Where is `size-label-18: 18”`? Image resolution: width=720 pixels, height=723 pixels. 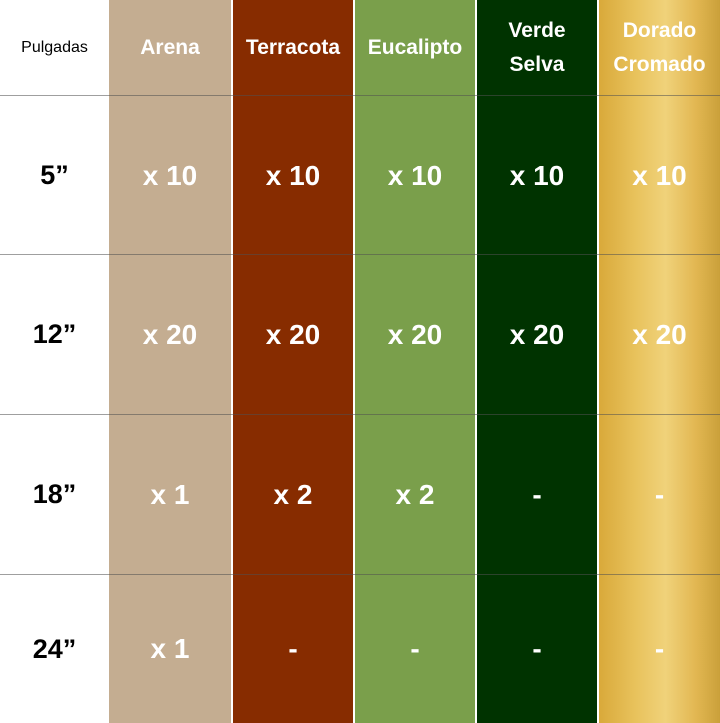 size-label-18: 18” is located at coordinates (54, 494).